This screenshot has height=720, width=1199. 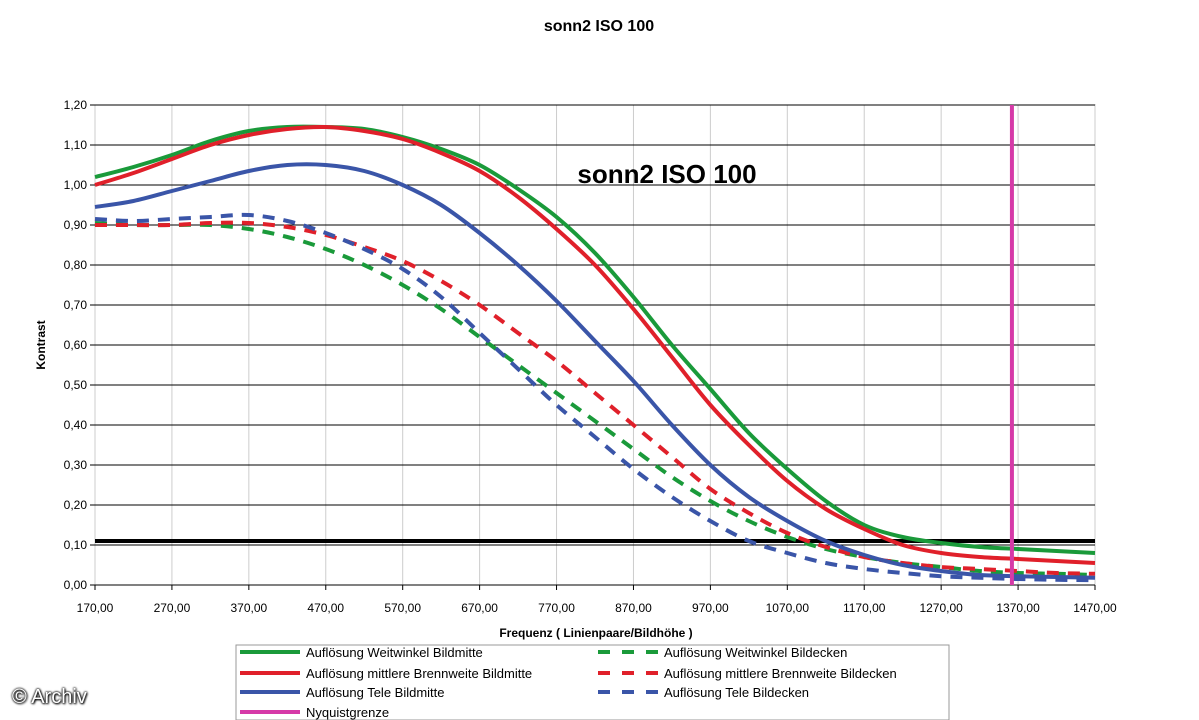 I want to click on x-tick-label: 1070,00, so click(x=788, y=608).